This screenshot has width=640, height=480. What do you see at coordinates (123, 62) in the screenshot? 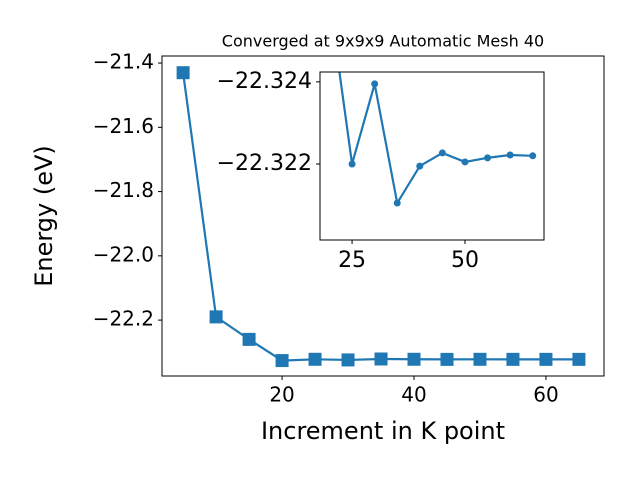
I see `y-tick-label: −21.4` at bounding box center [123, 62].